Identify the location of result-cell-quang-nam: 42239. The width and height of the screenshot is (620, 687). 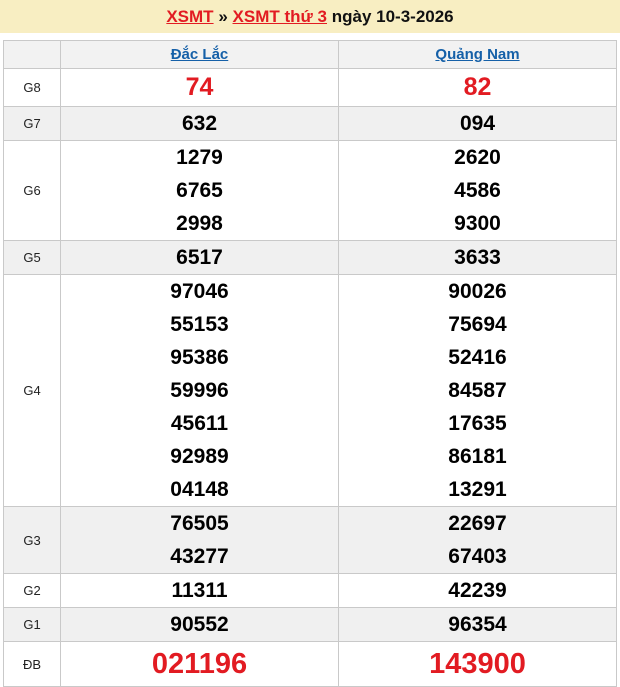
(477, 590).